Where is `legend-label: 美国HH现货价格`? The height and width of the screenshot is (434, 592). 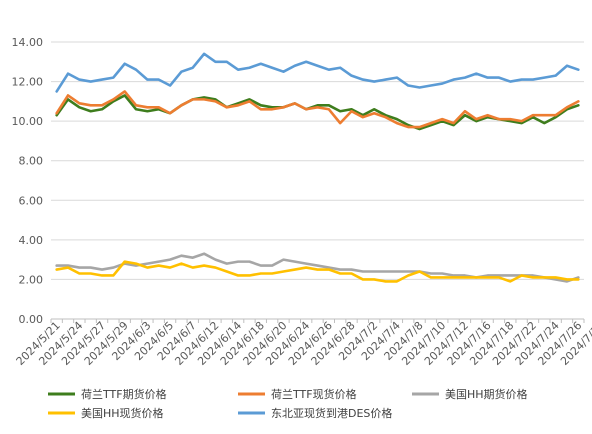 legend-label: 美国HH现货价格 is located at coordinates (122, 413).